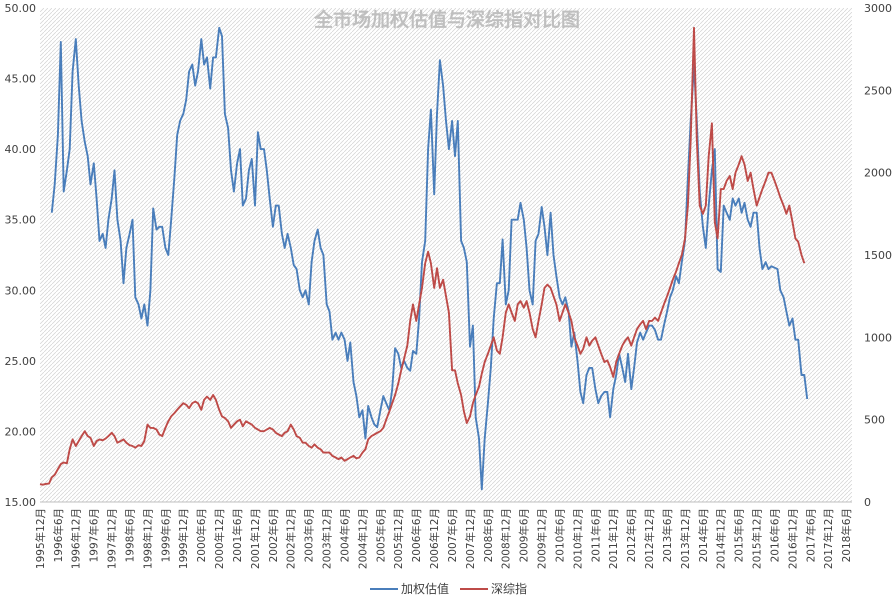 This screenshot has width=894, height=597. Describe the element at coordinates (309, 535) in the screenshot. I see `x-tick-label: 2003年6月` at that location.